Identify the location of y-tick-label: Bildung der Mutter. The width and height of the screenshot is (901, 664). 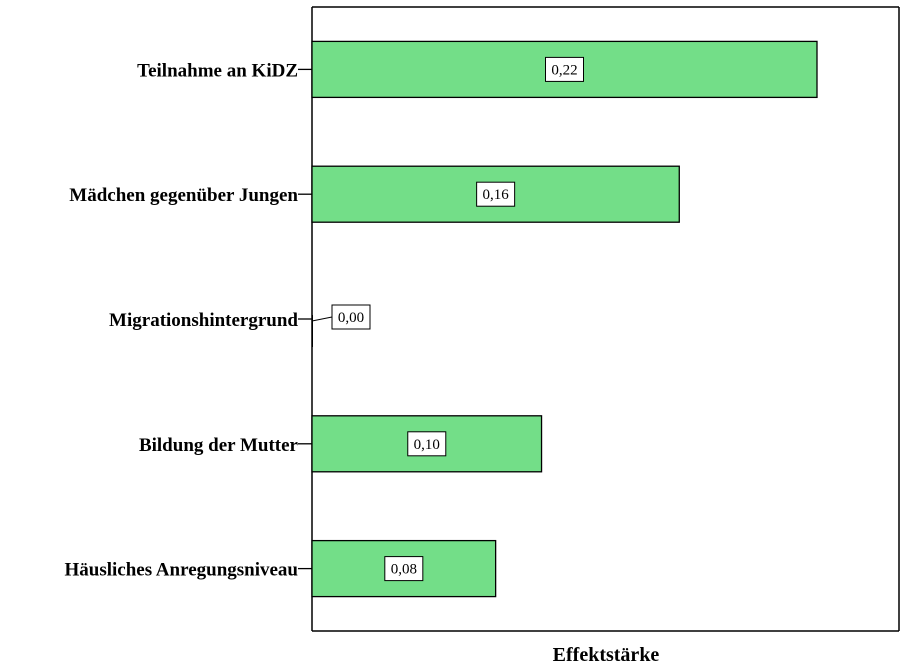
(219, 445).